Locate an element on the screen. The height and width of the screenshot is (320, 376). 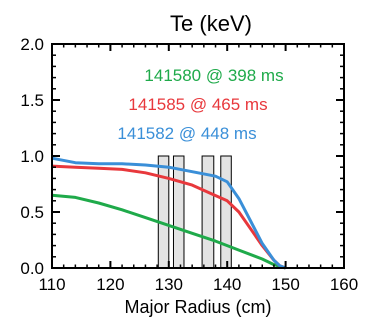
y-tick-label: 0.5 is located at coordinates (32, 212).